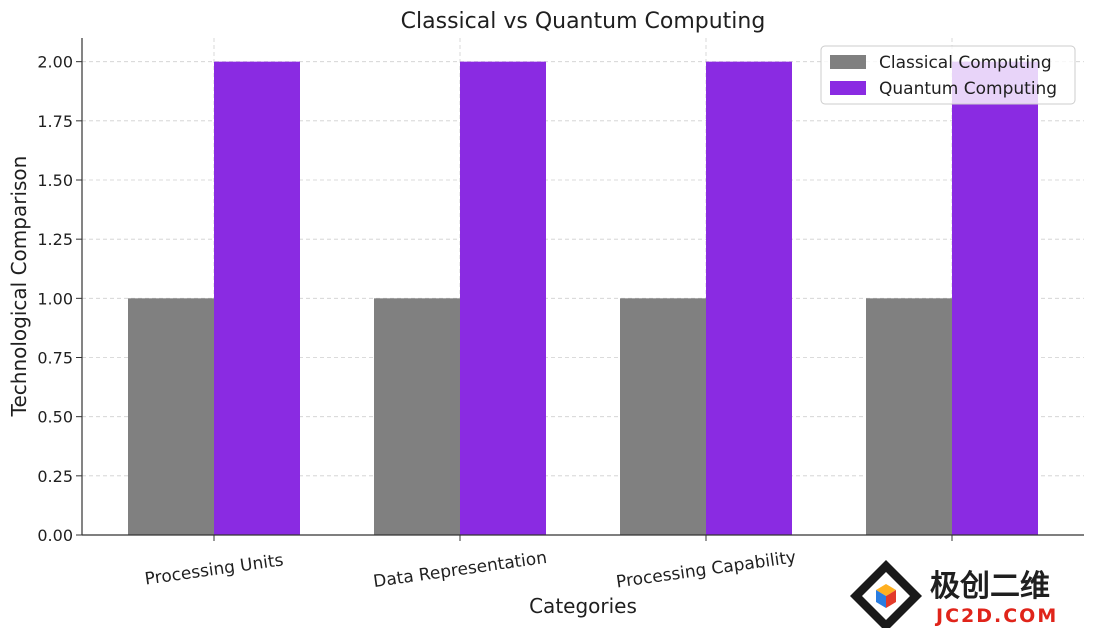  What do you see at coordinates (848, 88) in the screenshot?
I see `legend-swatch-quantum` at bounding box center [848, 88].